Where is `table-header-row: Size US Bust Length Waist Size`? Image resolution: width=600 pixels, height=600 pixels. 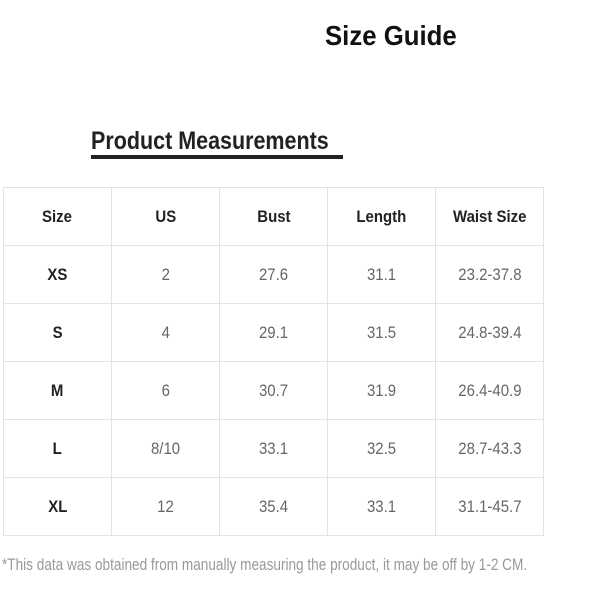 table-header-row: Size US Bust Length Waist Size is located at coordinates (273, 216).